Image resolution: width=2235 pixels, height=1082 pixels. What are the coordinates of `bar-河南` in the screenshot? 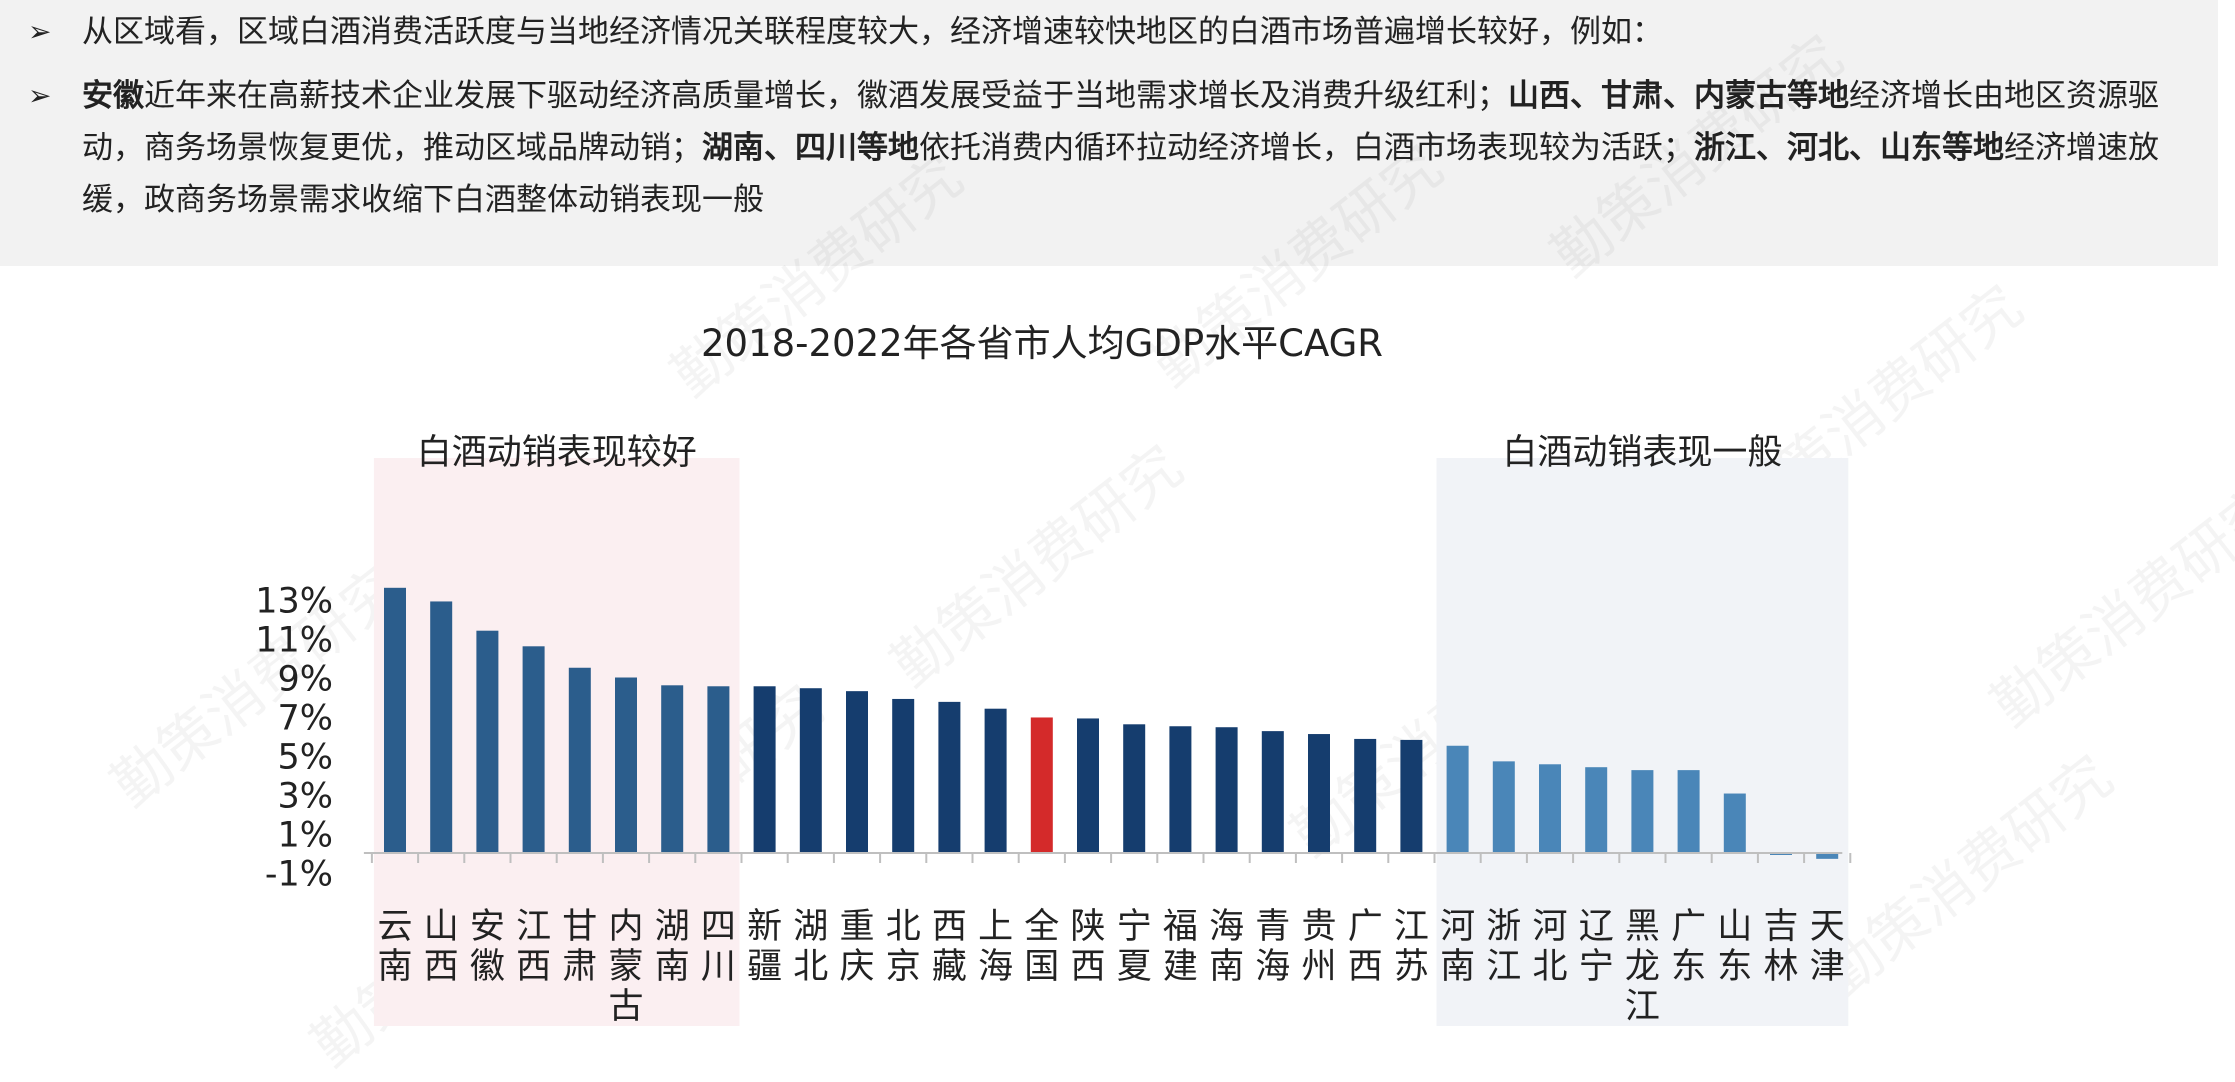 It's located at (1457, 799).